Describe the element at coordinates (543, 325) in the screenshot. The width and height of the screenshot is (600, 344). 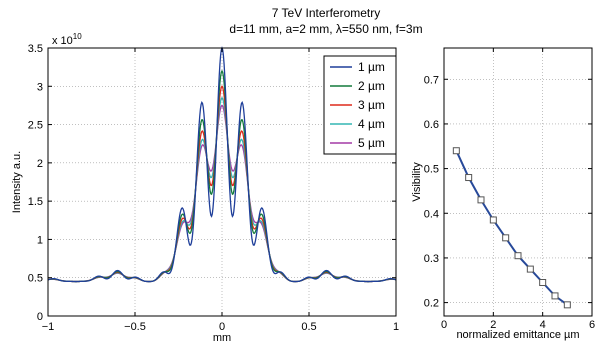
I see `visibility-x-tick-label: 4` at that location.